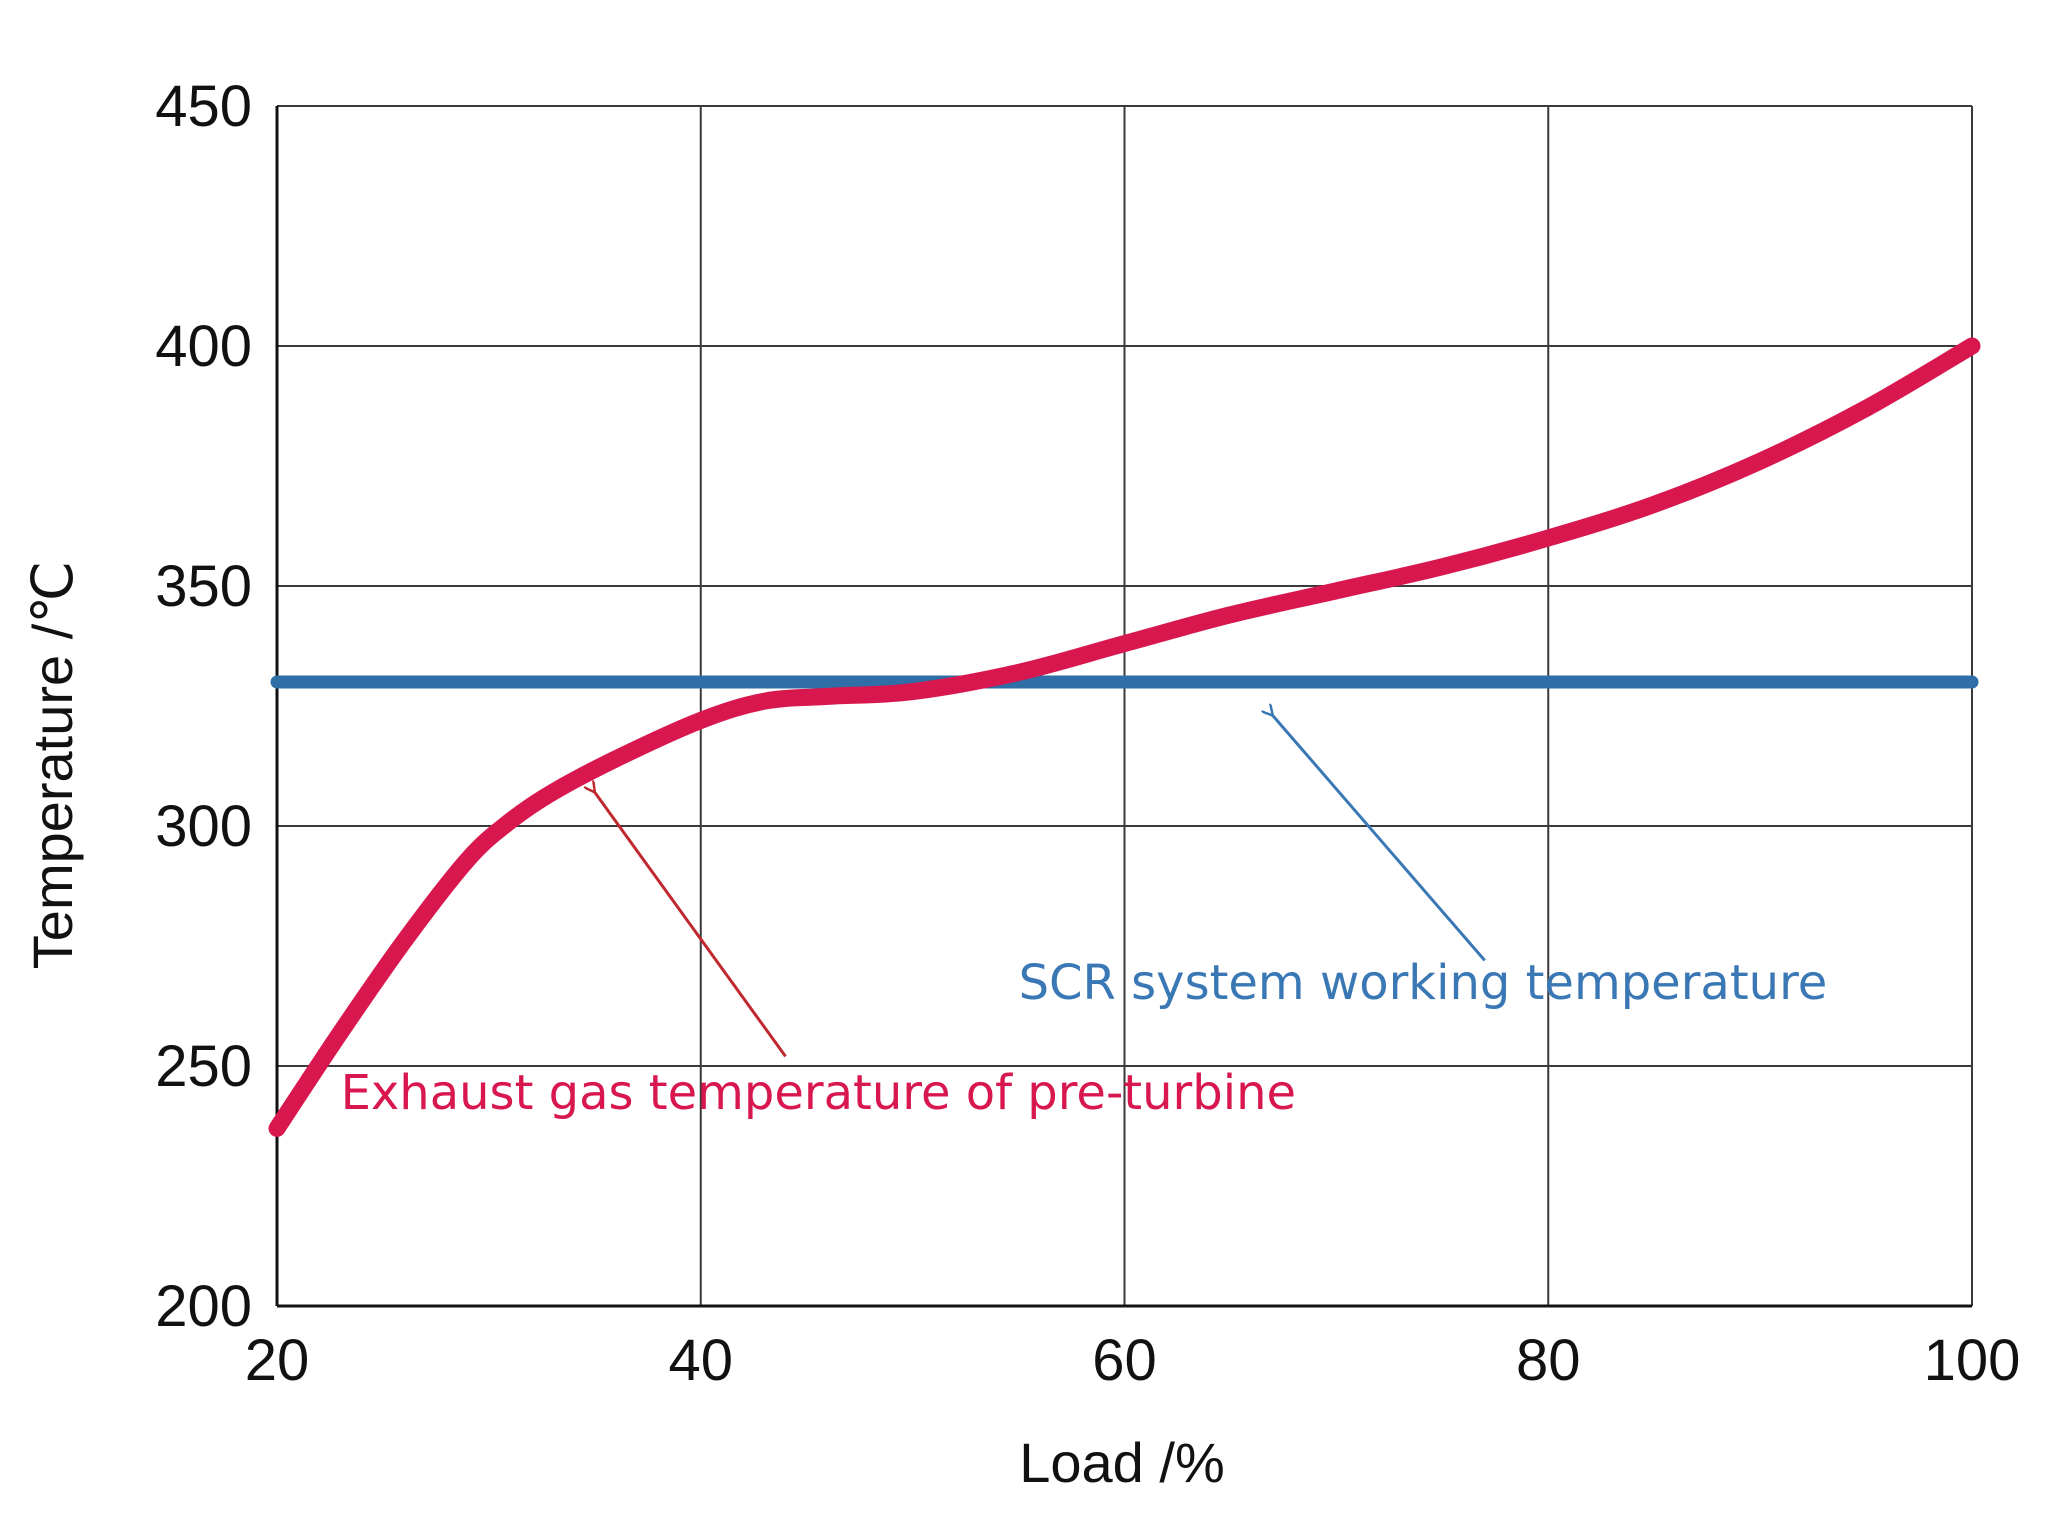 The width and height of the screenshot is (2048, 1525). I want to click on x-tick-label: 40, so click(700, 1360).